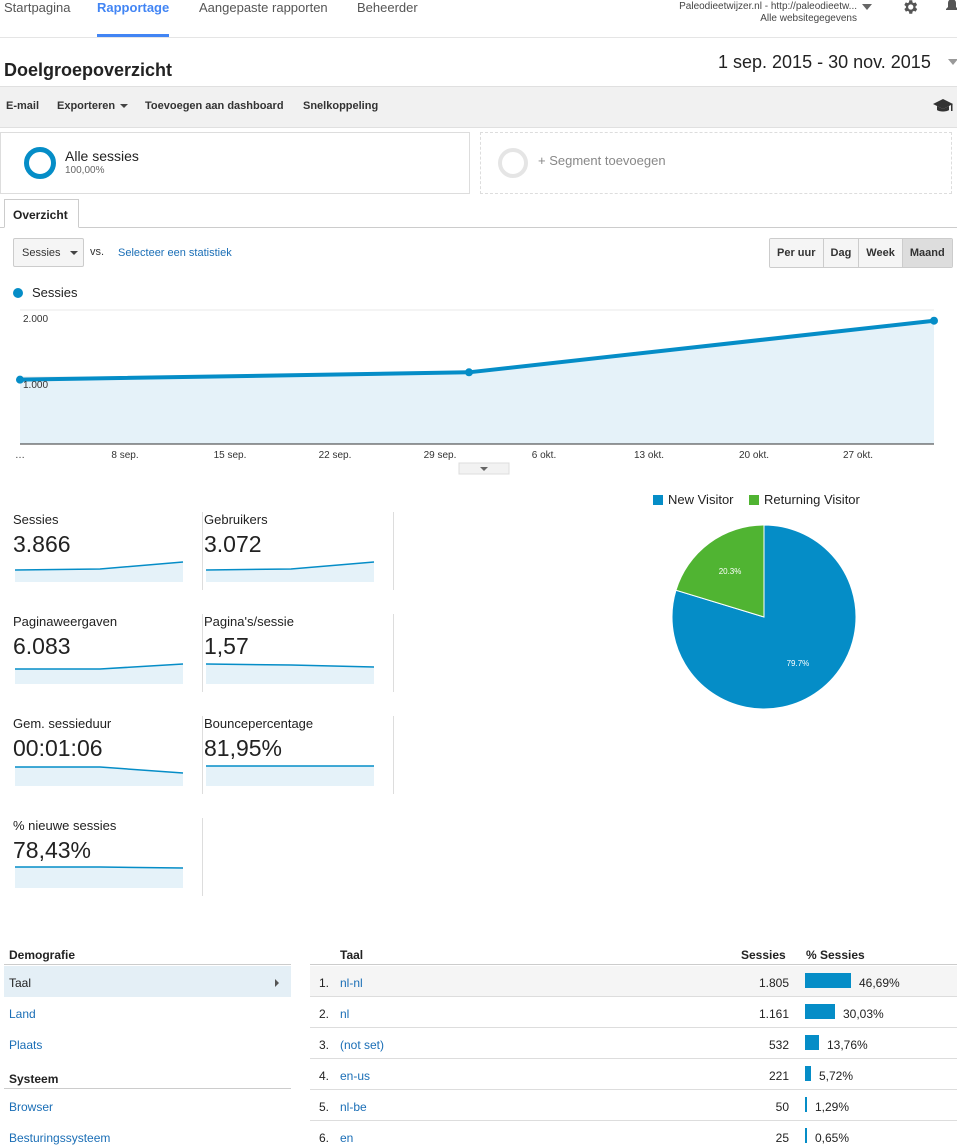 This screenshot has width=957, height=1148. I want to click on segment-placeholder-icon, so click(513, 163).